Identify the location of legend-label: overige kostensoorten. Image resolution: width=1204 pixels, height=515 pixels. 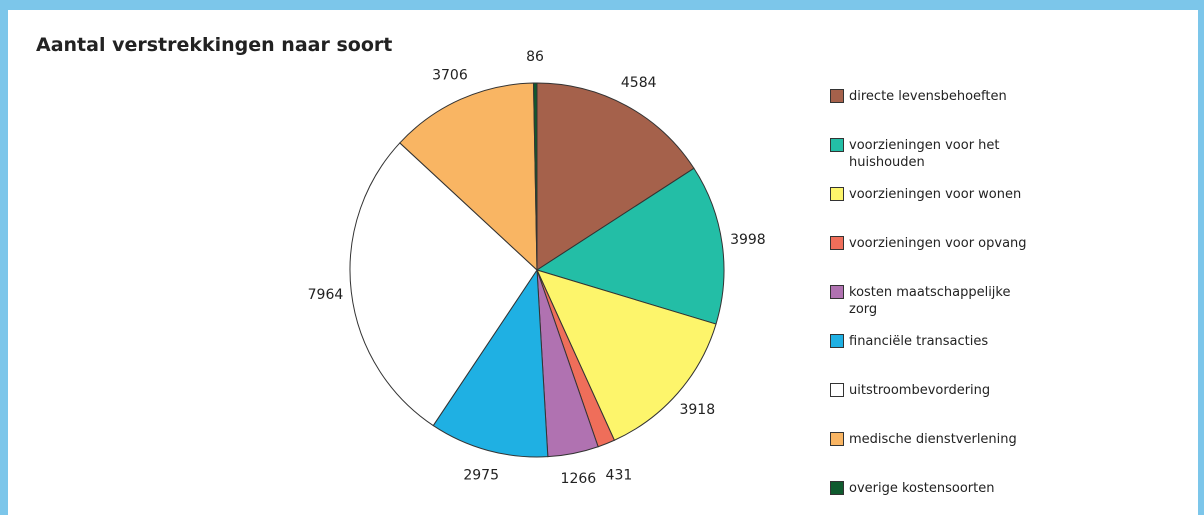
(922, 488).